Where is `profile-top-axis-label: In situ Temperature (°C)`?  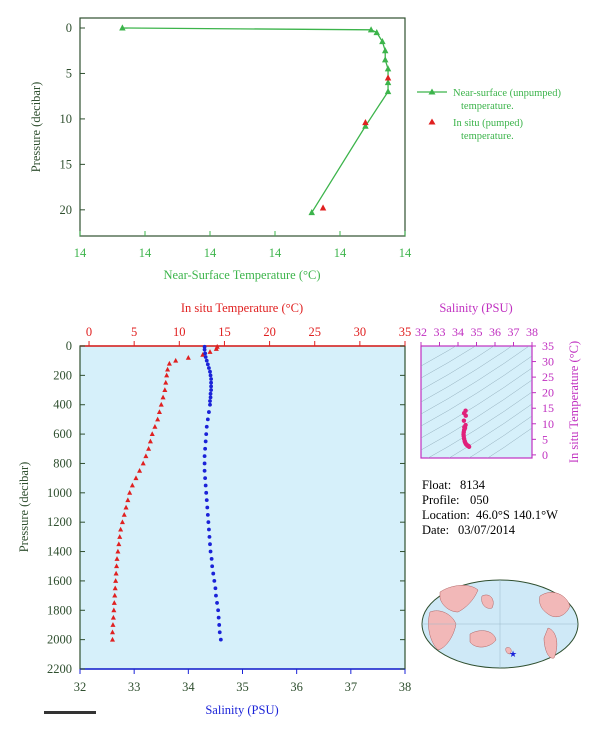 profile-top-axis-label: In situ Temperature (°C) is located at coordinates (242, 308).